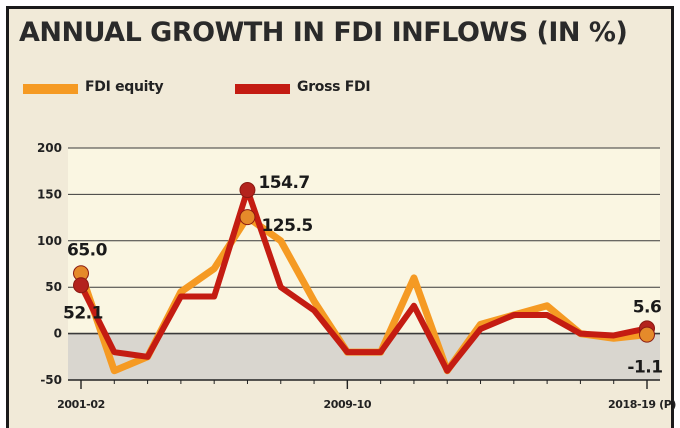 The height and width of the screenshot is (428, 680). Describe the element at coordinates (348, 404) in the screenshot. I see `x-tick-label-1: 2009-10` at that location.